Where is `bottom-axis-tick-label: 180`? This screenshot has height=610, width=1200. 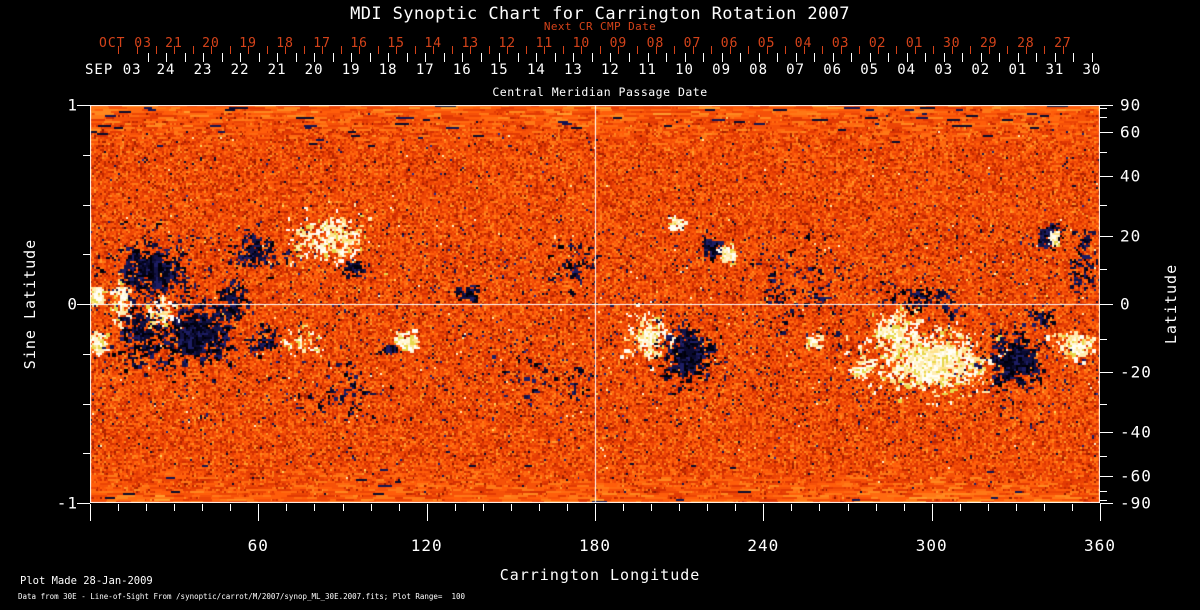 bottom-axis-tick-label: 180 is located at coordinates (595, 545).